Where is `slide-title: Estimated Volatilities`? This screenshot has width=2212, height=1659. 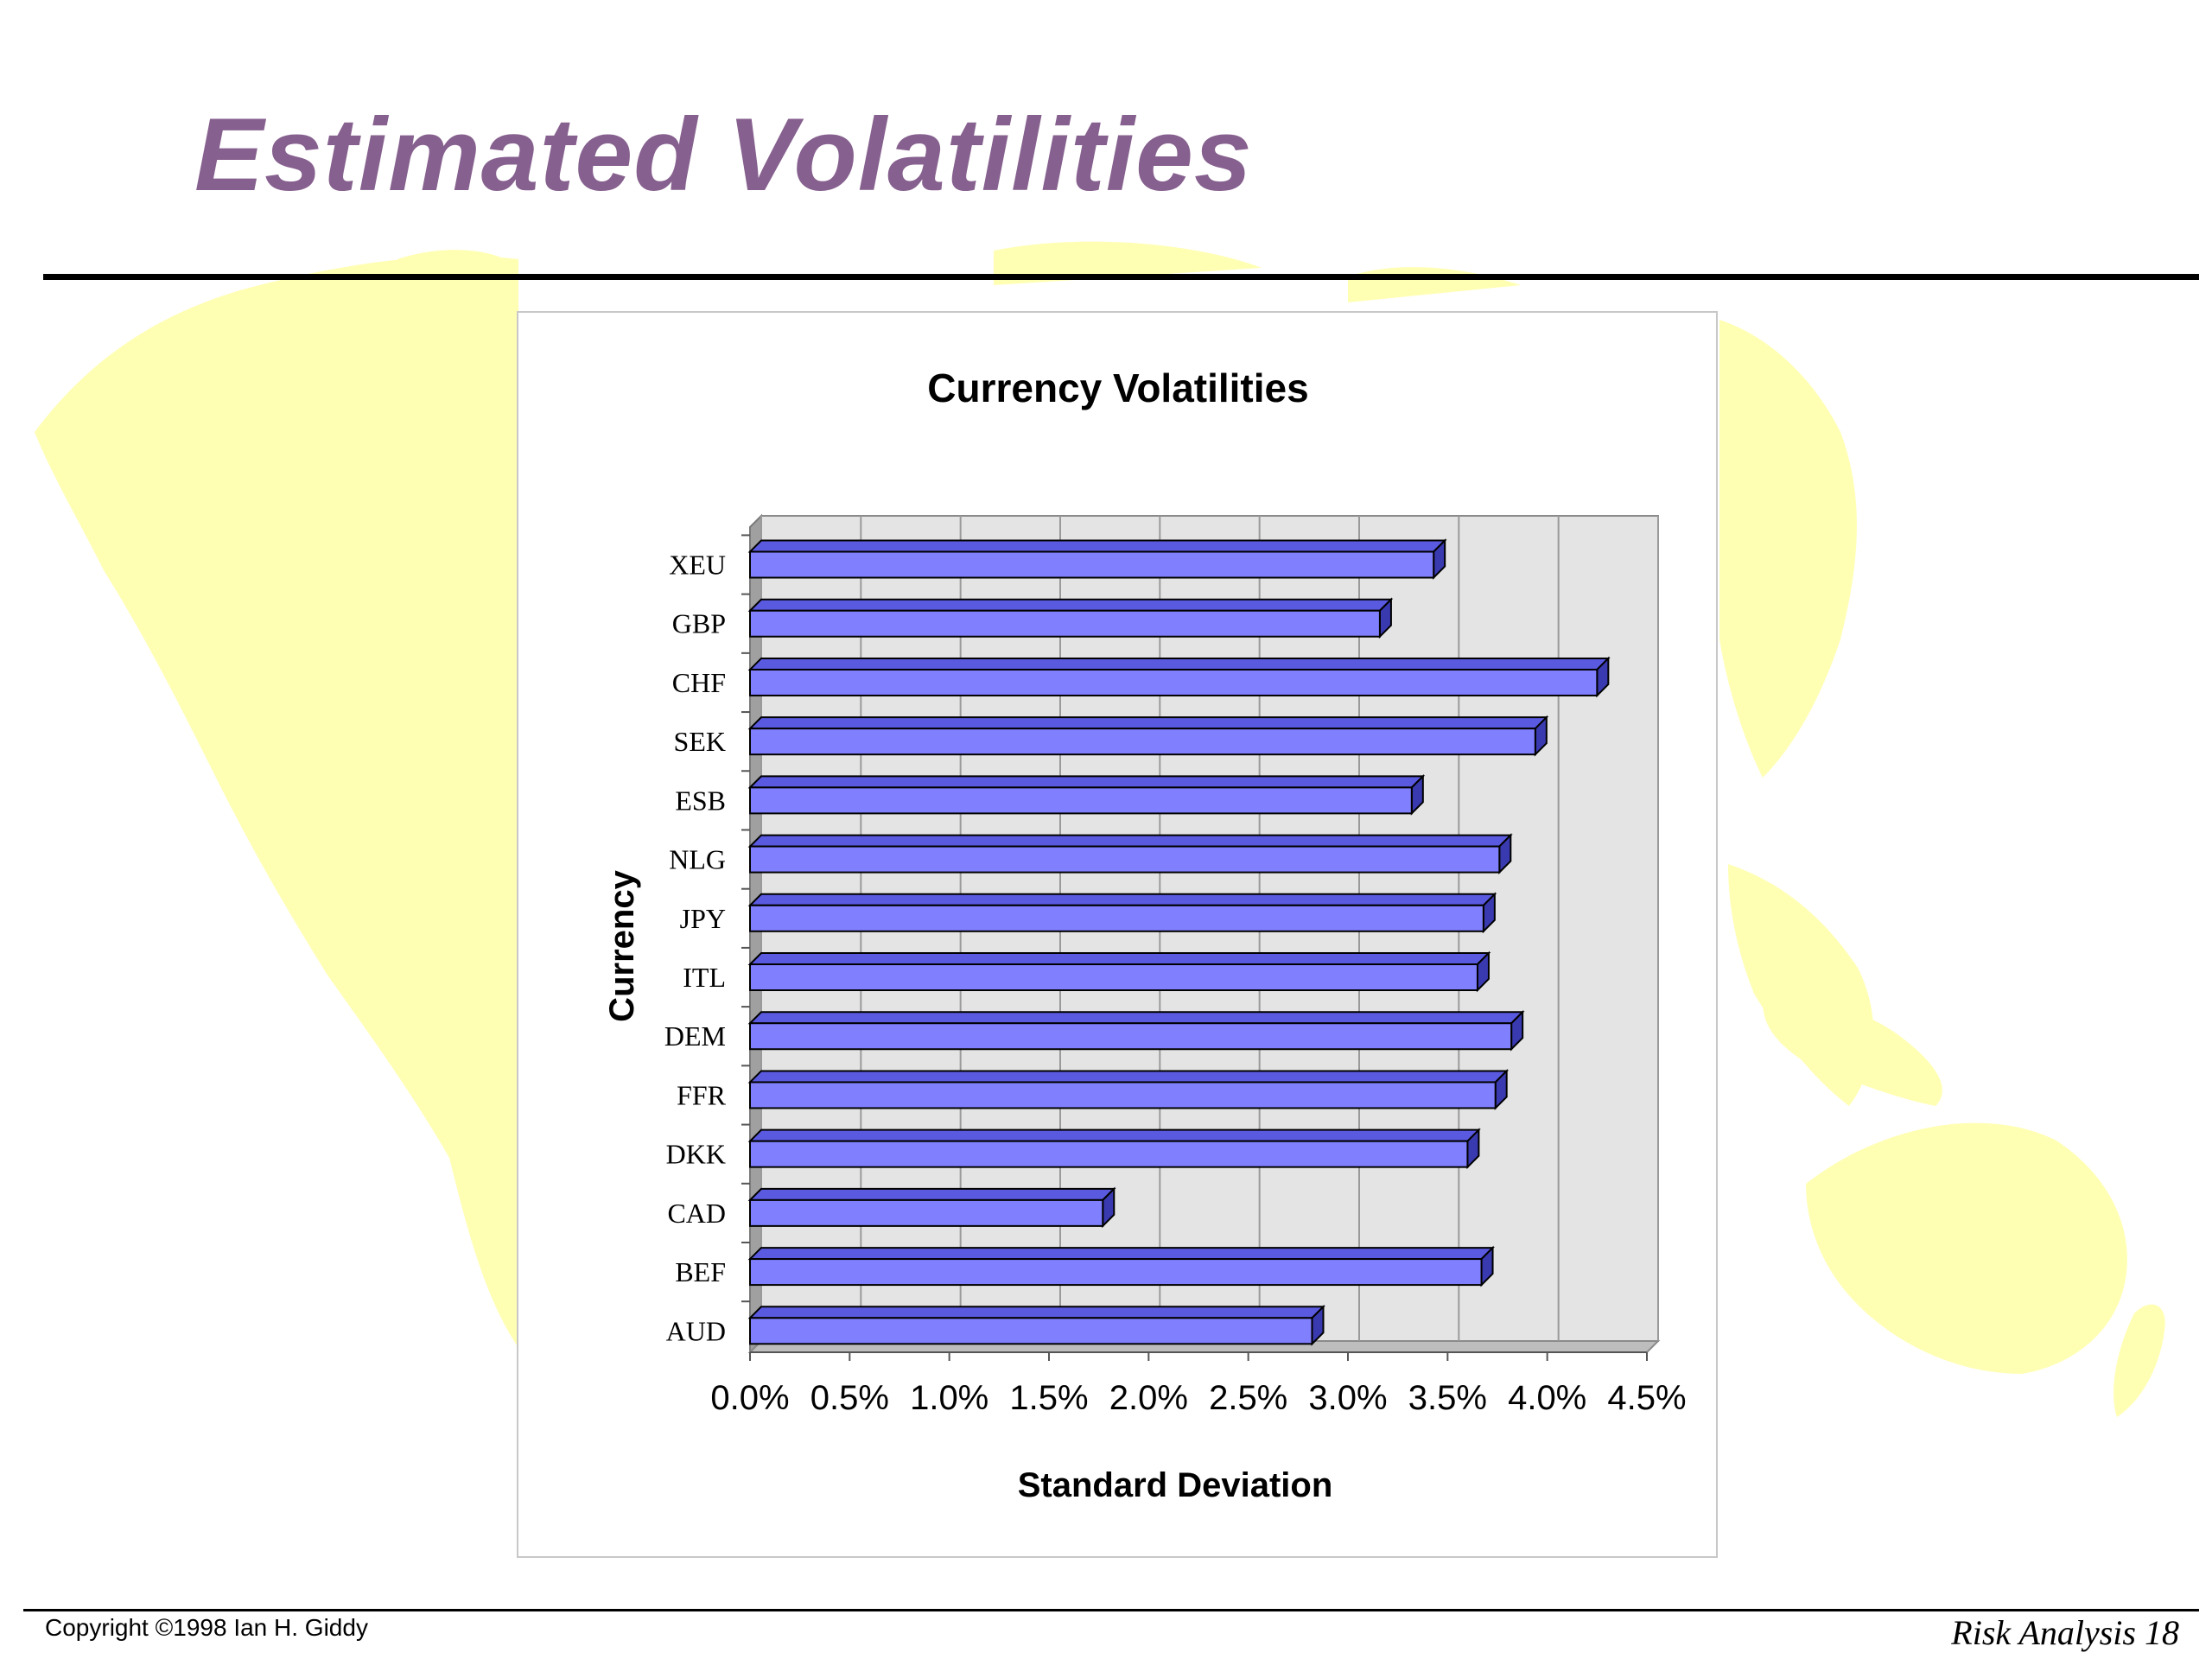 slide-title: Estimated Volatilities is located at coordinates (723, 155).